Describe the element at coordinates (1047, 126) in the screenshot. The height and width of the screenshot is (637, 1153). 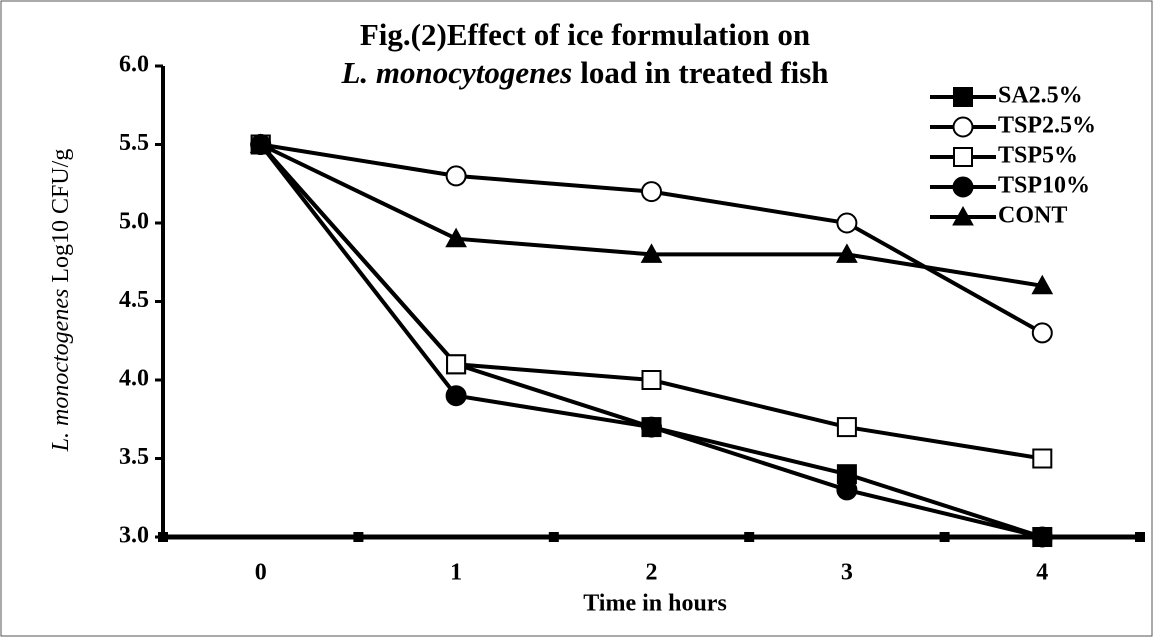
I see `legend-label: TSP2.5%` at that location.